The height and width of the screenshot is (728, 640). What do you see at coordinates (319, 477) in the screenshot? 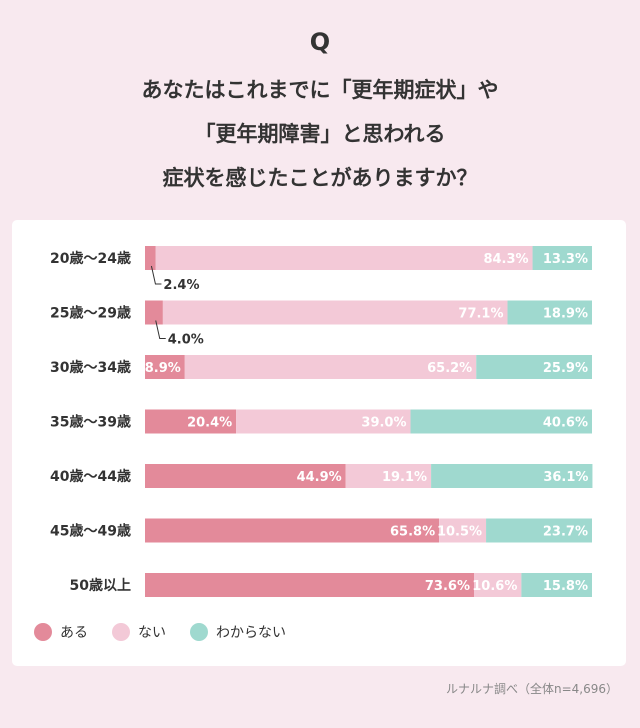
I see `data-label: 44.9%` at bounding box center [319, 477].